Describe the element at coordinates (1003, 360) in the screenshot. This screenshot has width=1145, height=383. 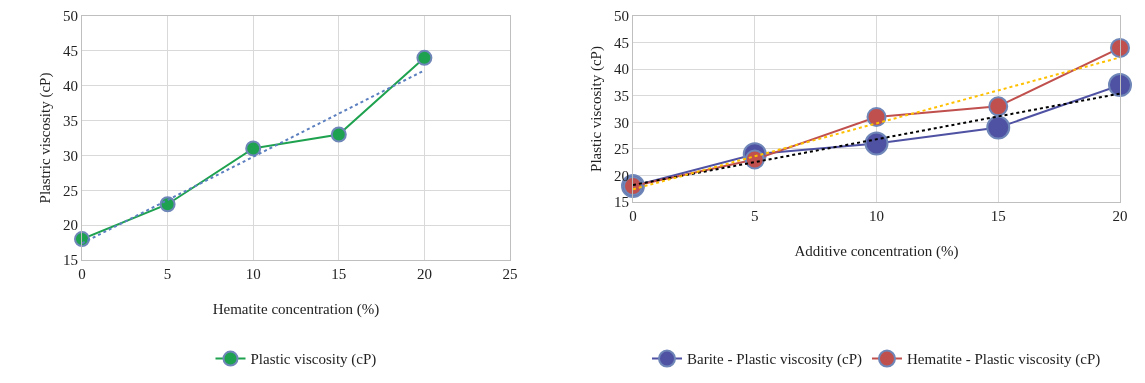
I see `legend-label: Hematite - Plastic viscosity (cP)` at that location.